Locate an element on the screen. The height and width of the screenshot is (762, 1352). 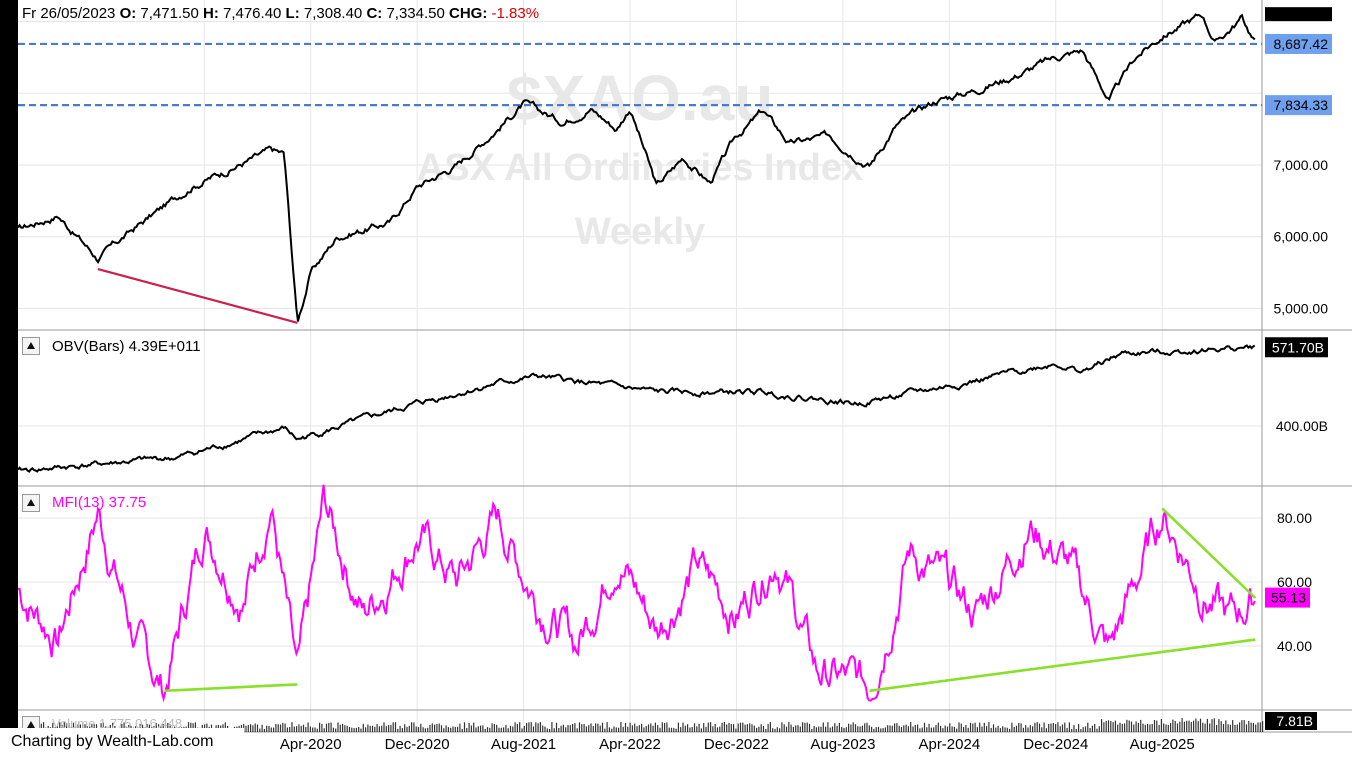
support-level-label: 8,687.42 is located at coordinates (1301, 44).